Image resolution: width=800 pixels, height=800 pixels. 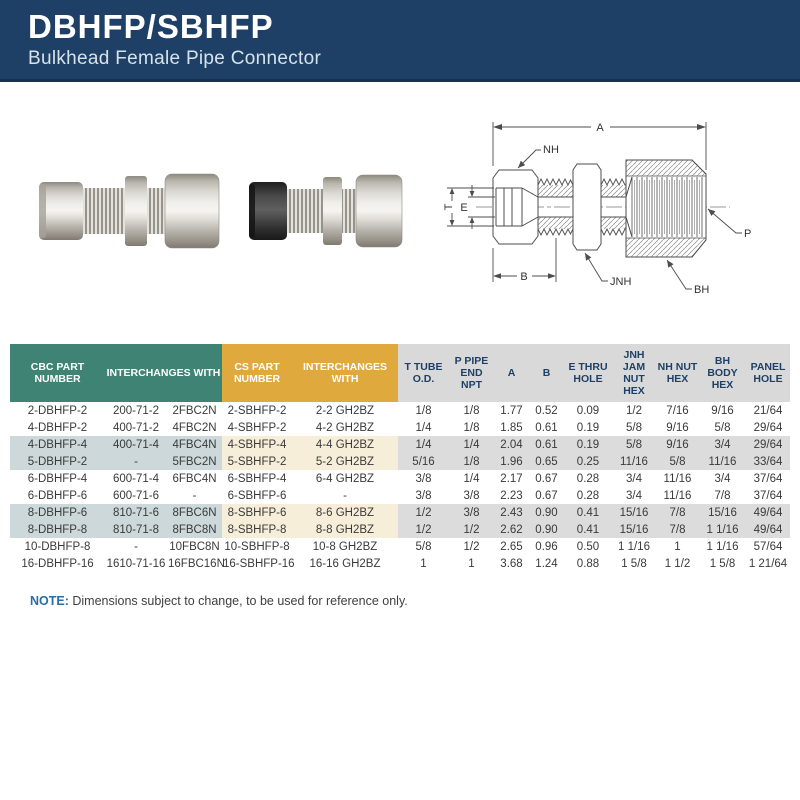 I want to click on table-cell: 49/64, so click(x=768, y=529).